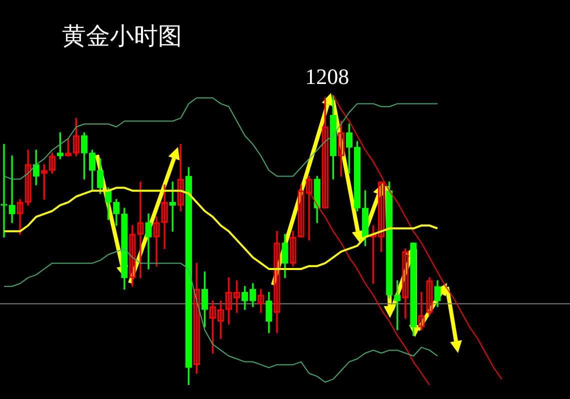 The width and height of the screenshot is (570, 399). Describe the element at coordinates (327, 76) in the screenshot. I see `annotation: 1208` at that location.